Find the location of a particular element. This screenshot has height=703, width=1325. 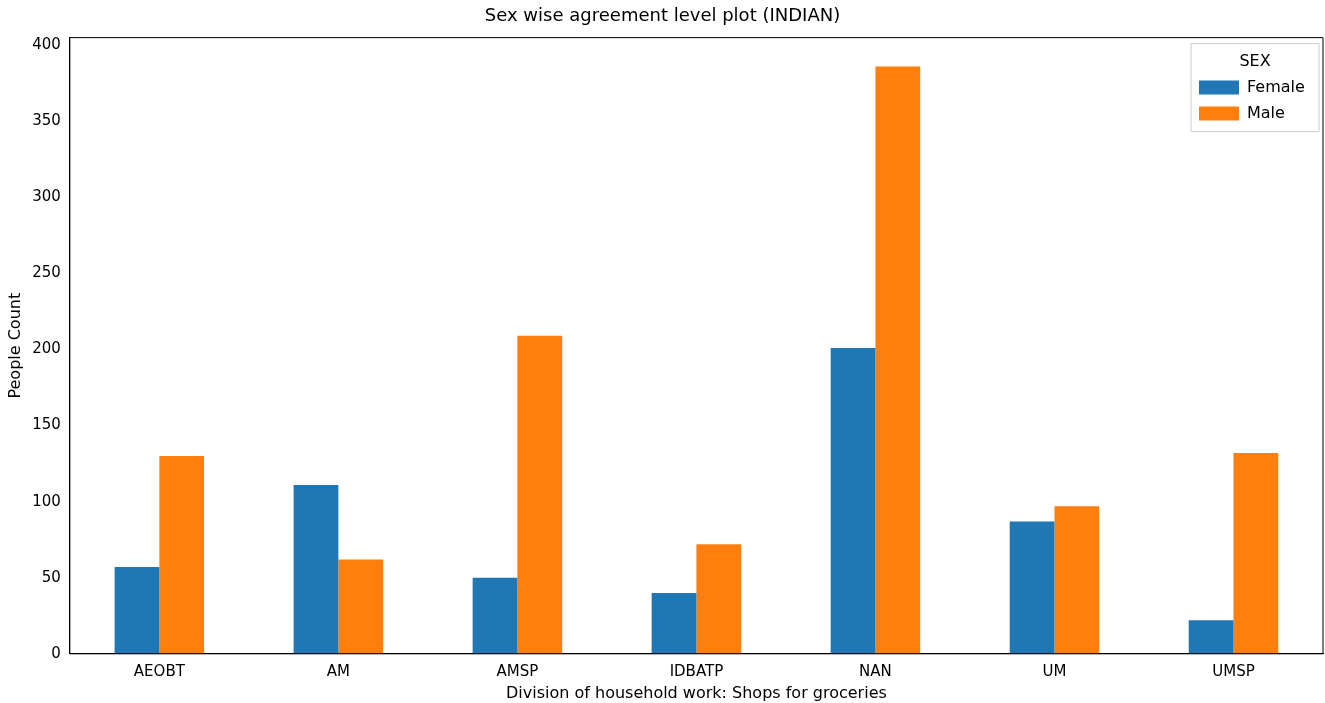

y-axis-title: People Count is located at coordinates (14, 345).